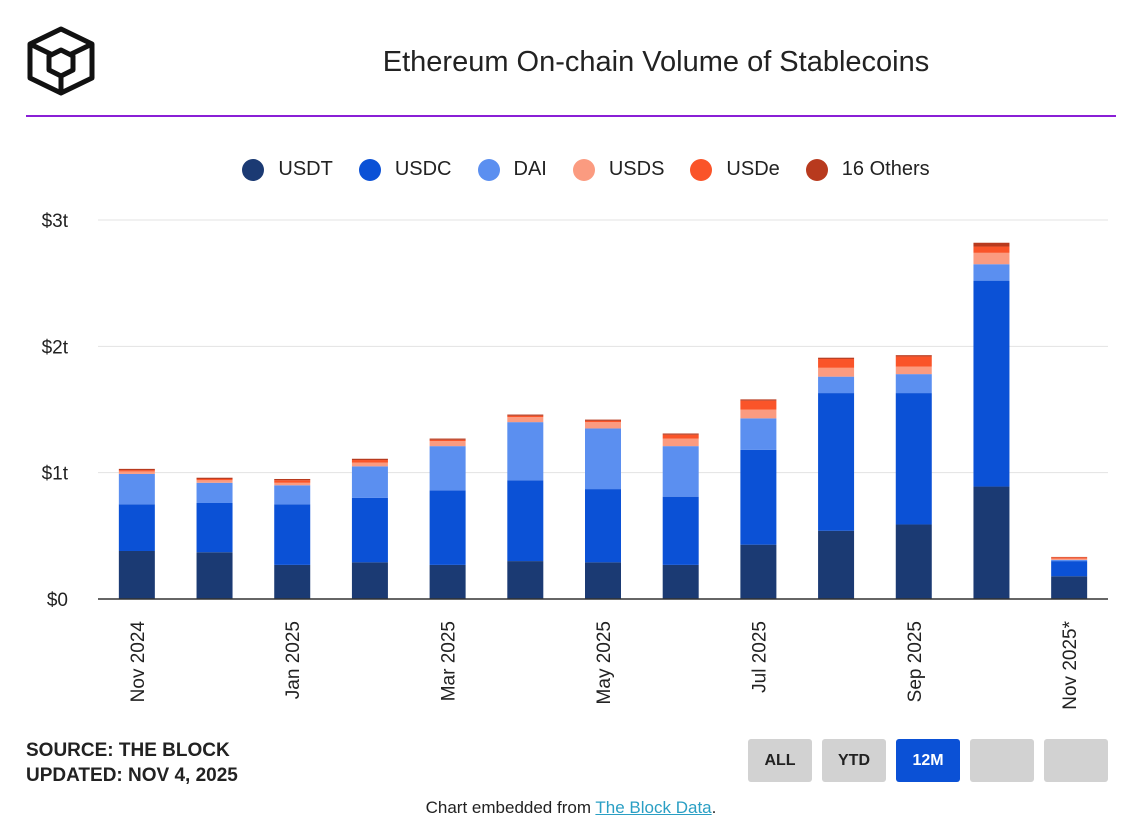 The image size is (1142, 830). What do you see at coordinates (603, 526) in the screenshot?
I see `bar-usdc-6: May 2025 USDC: 0.58` at bounding box center [603, 526].